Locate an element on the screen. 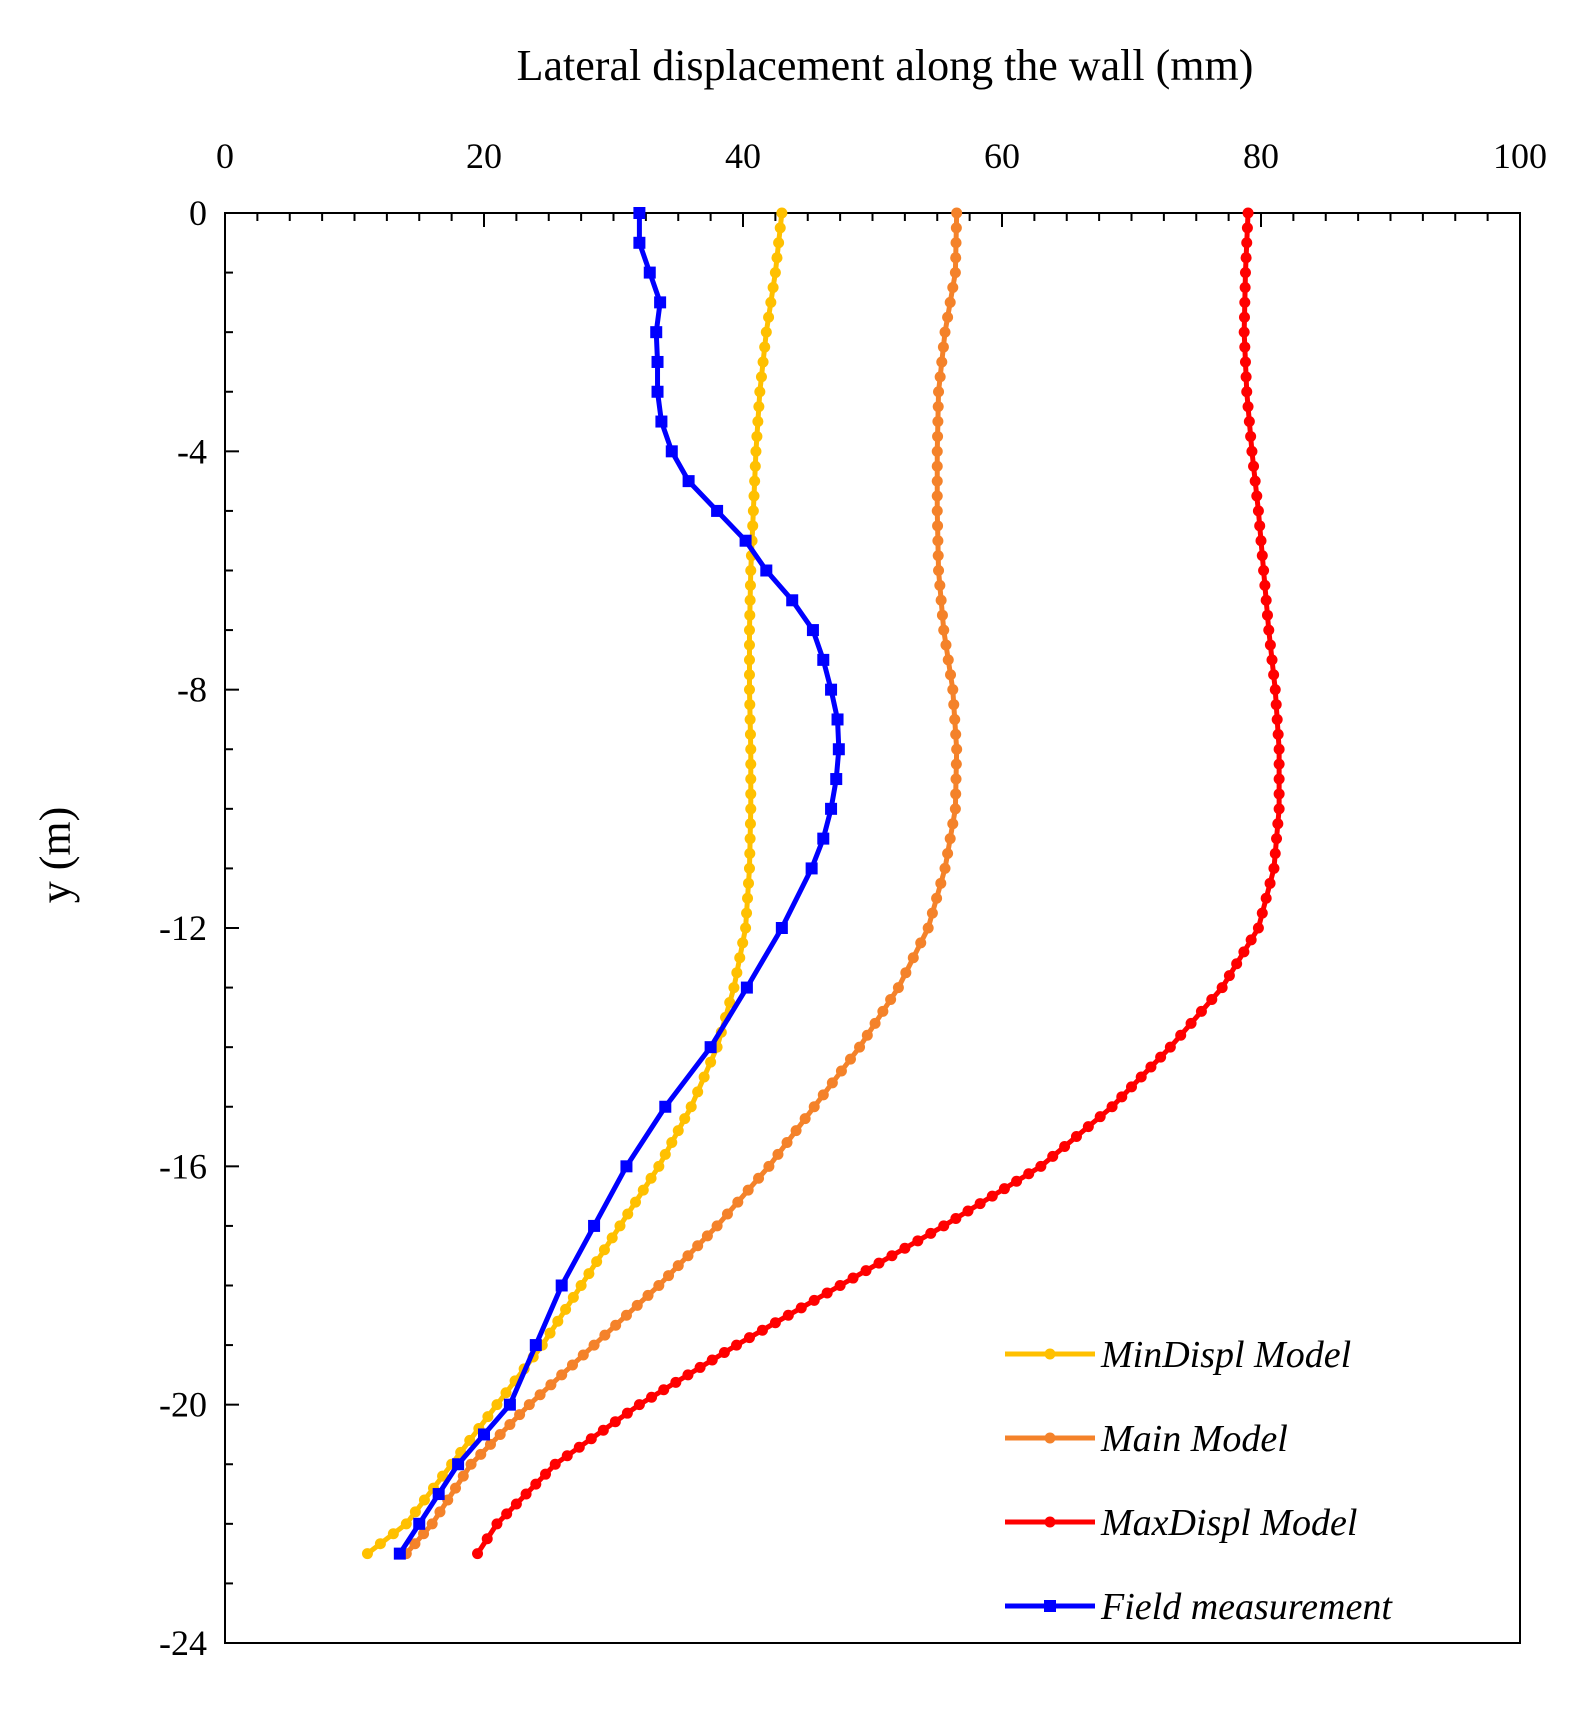 The width and height of the screenshot is (1570, 1735). y-tick-label: -20 is located at coordinates (183, 1405).